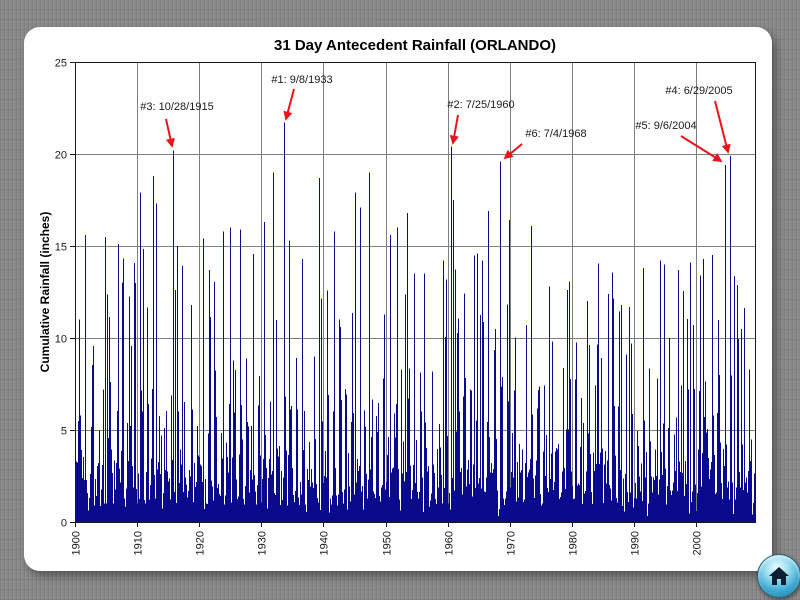 This screenshot has height=600, width=800. What do you see at coordinates (574, 543) in the screenshot?
I see `x-tick-label: 1980` at bounding box center [574, 543].